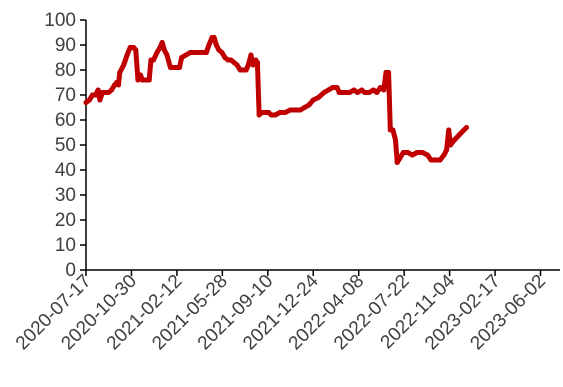 This screenshot has height=387, width=563. I want to click on y-tick: 80, so click(70, 70).